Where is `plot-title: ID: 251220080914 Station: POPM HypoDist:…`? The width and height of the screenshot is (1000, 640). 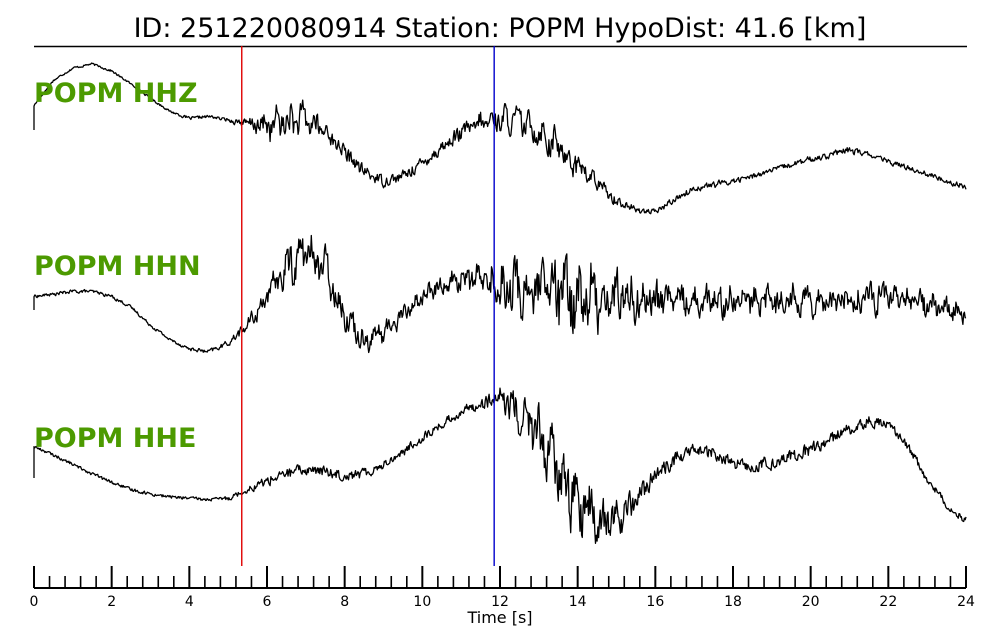 plot-title: ID: 251220080914 Station: POPM HypoDist:… is located at coordinates (500, 28).